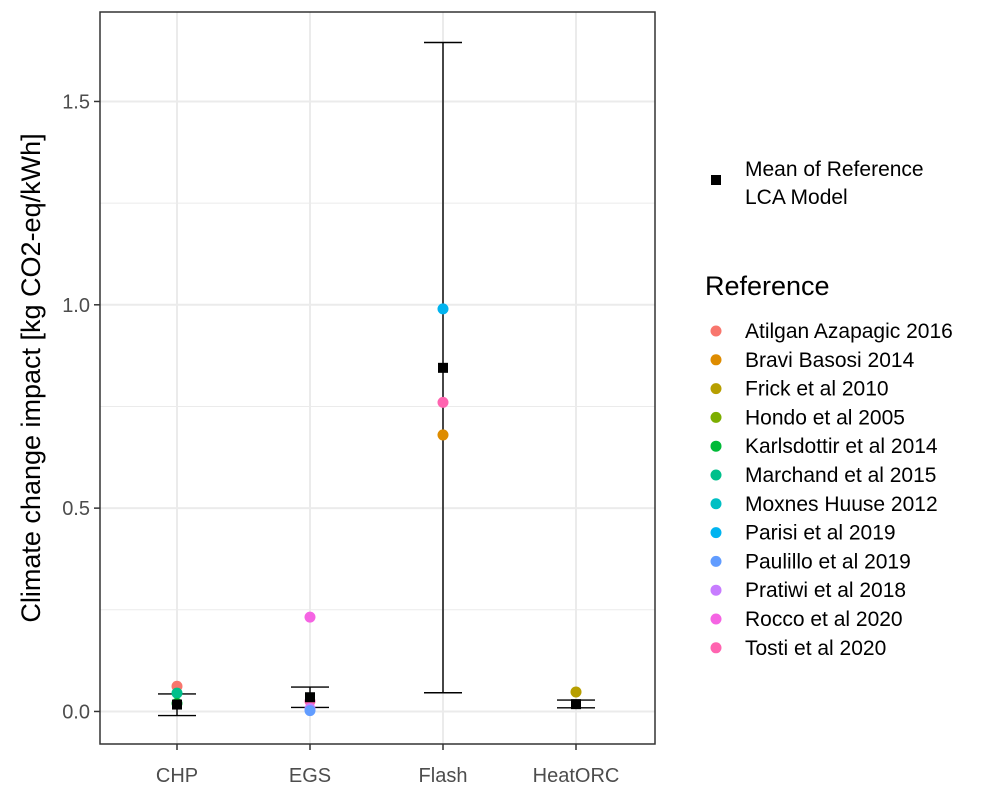 The width and height of the screenshot is (1003, 785). I want to click on y-tick-label: 0.5, so click(76, 509).